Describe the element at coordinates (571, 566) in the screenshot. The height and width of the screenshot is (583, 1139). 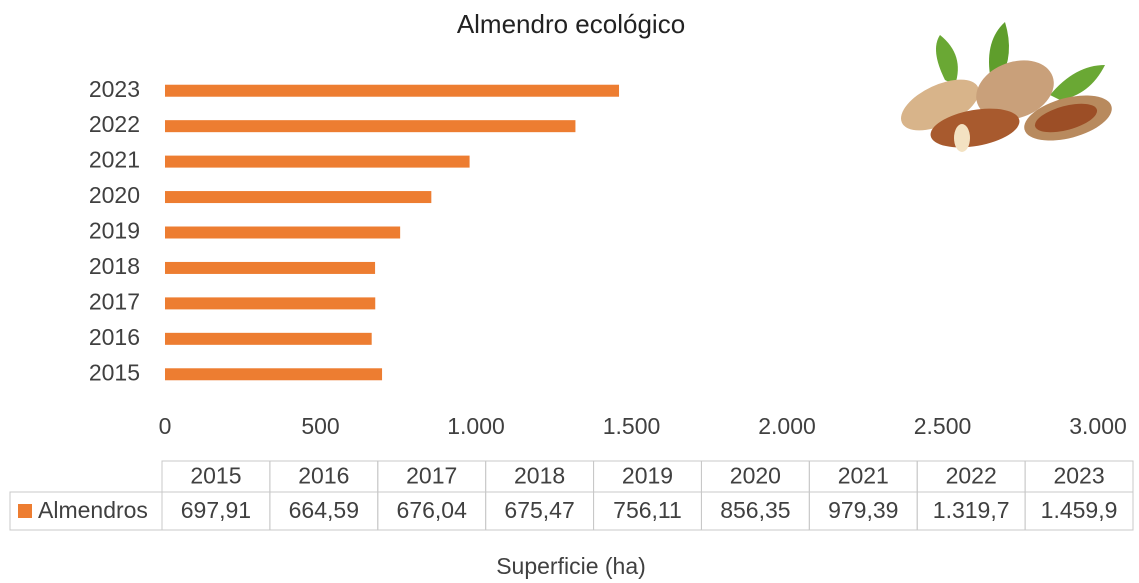
I see `x-axis-label: Superficie (ha)` at that location.